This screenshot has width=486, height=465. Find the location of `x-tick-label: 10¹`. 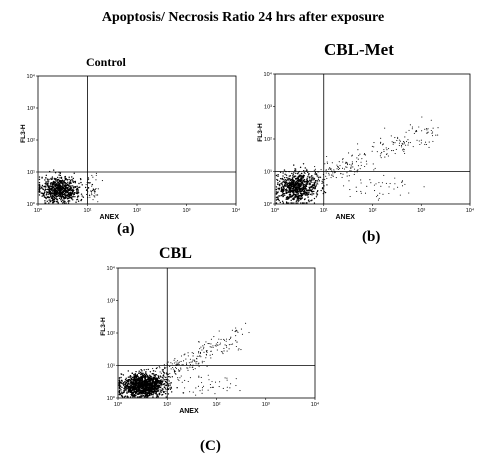

x-tick-label: 10¹ is located at coordinates (88, 211).